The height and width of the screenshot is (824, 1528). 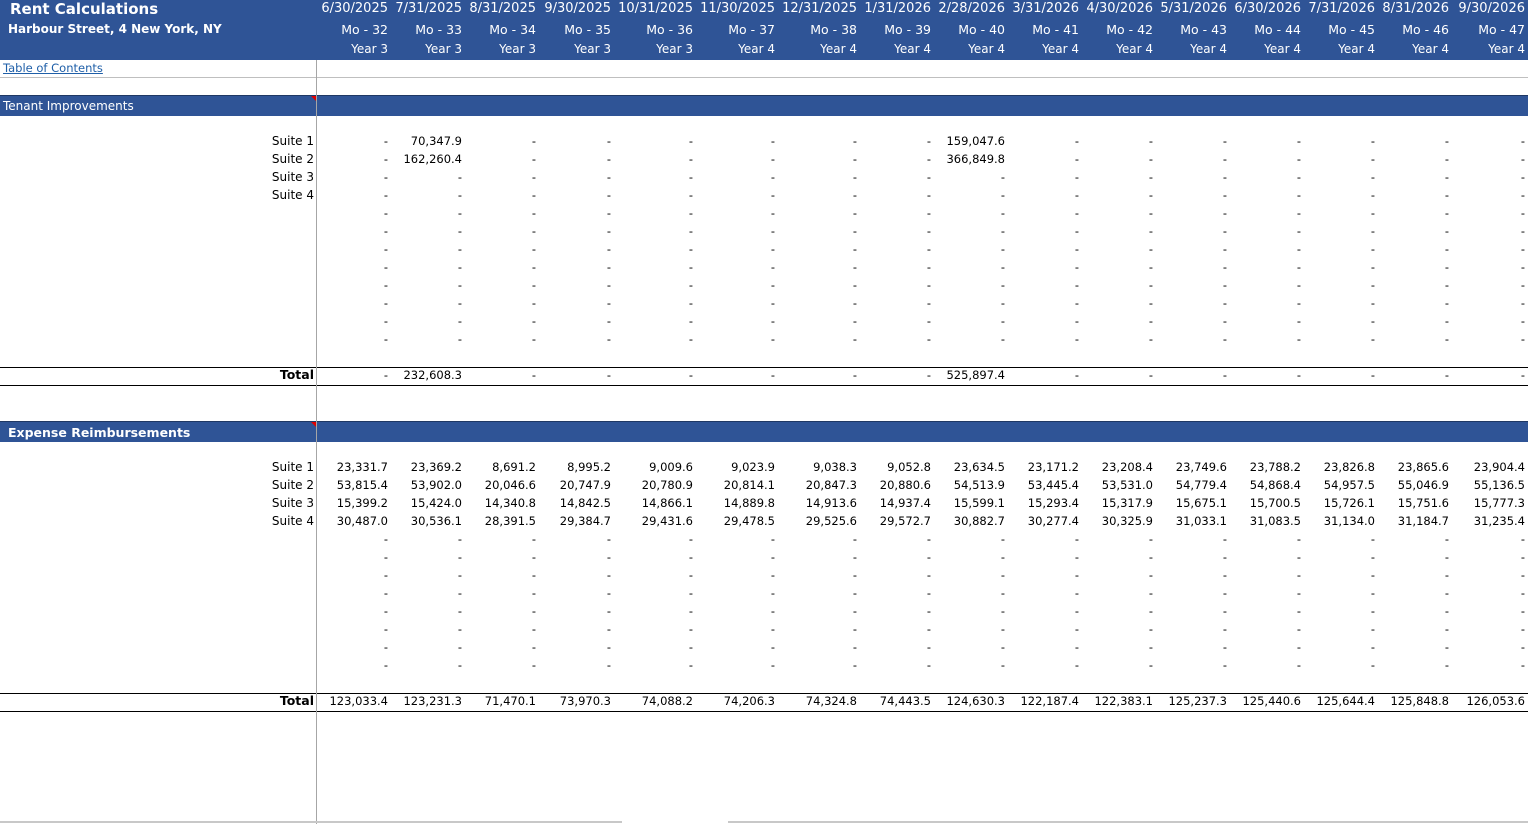 I want to click on table-cell: 28,391.5, so click(x=510, y=521).